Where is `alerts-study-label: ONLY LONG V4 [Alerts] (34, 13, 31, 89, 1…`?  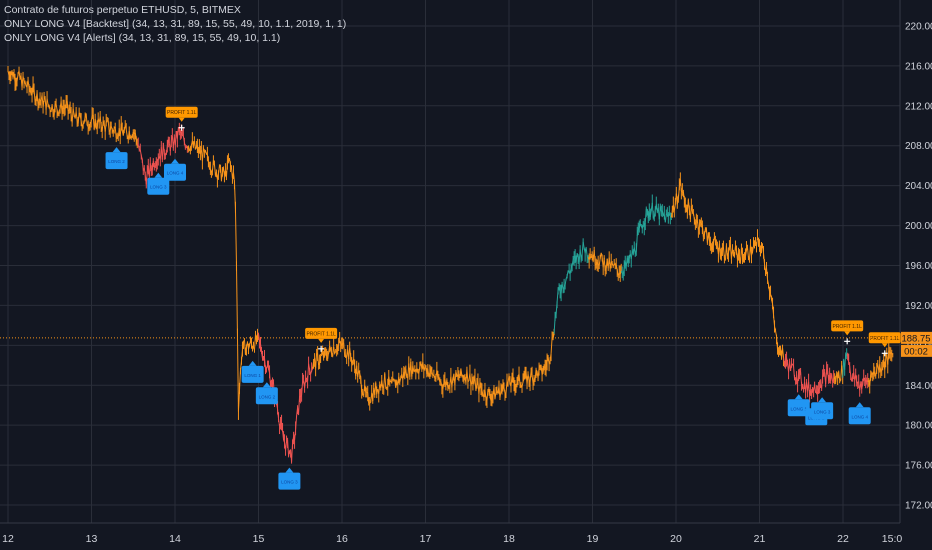 alerts-study-label: ONLY LONG V4 [Alerts] (34, 13, 31, 89, 1… is located at coordinates (142, 38).